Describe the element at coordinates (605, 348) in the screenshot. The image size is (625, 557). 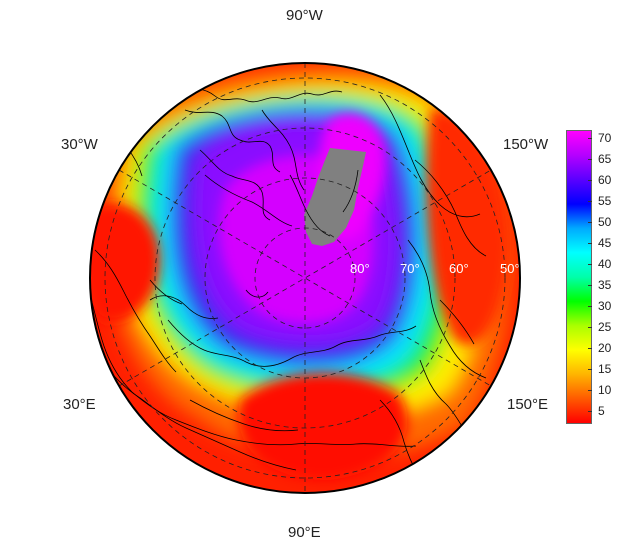
I see `colorbar-tick-label: 20` at that location.